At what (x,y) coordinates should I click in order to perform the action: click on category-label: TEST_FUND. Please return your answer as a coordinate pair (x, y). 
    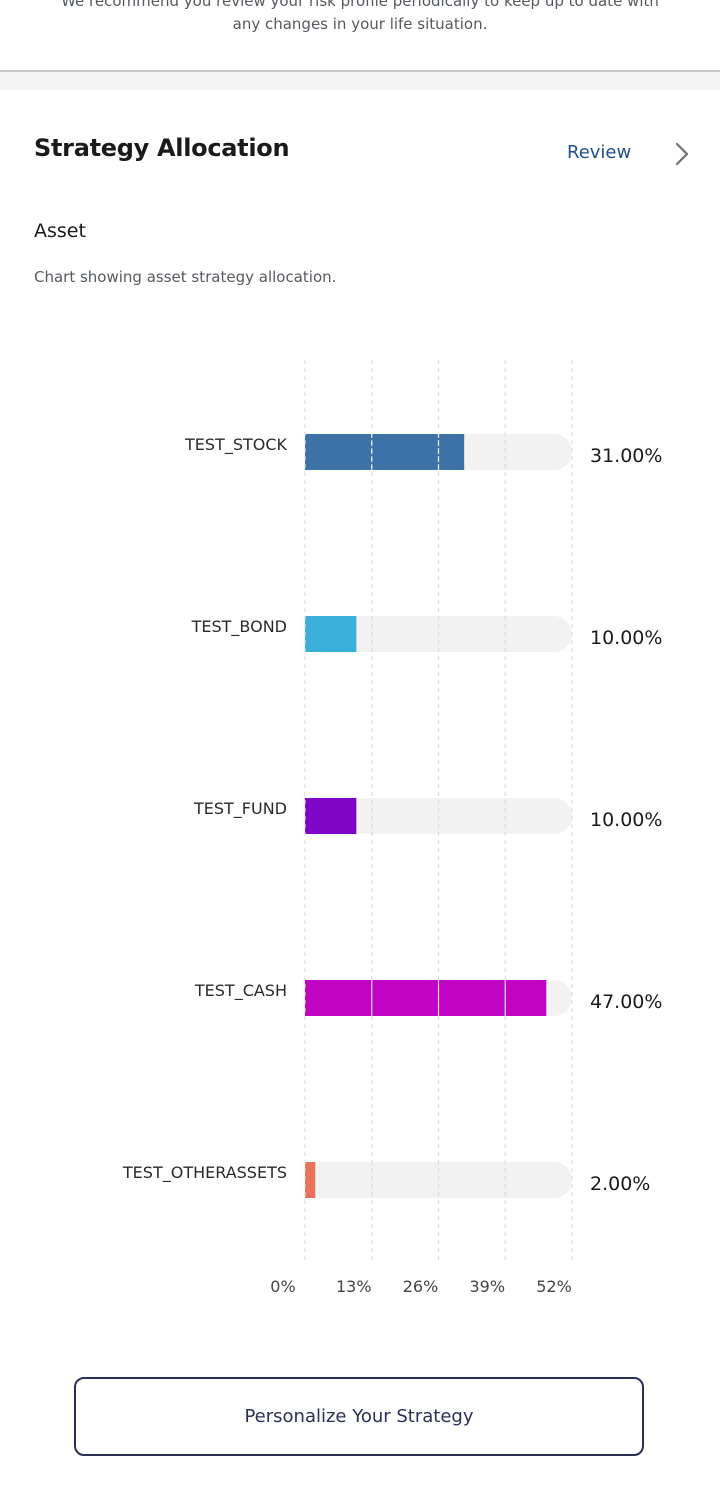
    Looking at the image, I should click on (240, 809).